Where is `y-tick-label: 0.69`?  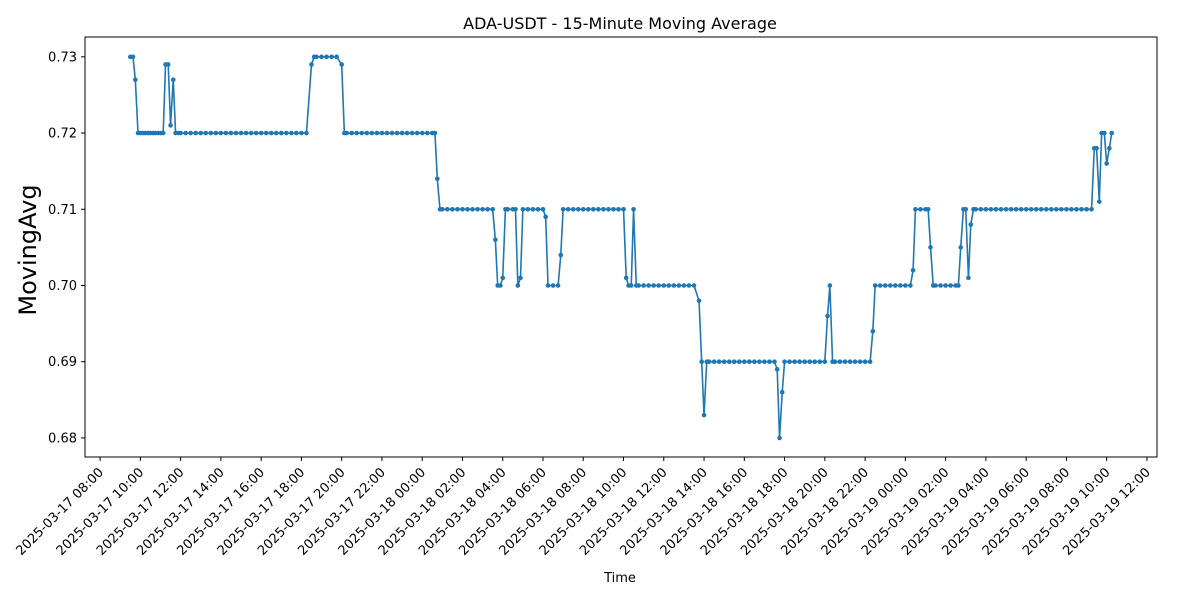
y-tick-label: 0.69 is located at coordinates (62, 362).